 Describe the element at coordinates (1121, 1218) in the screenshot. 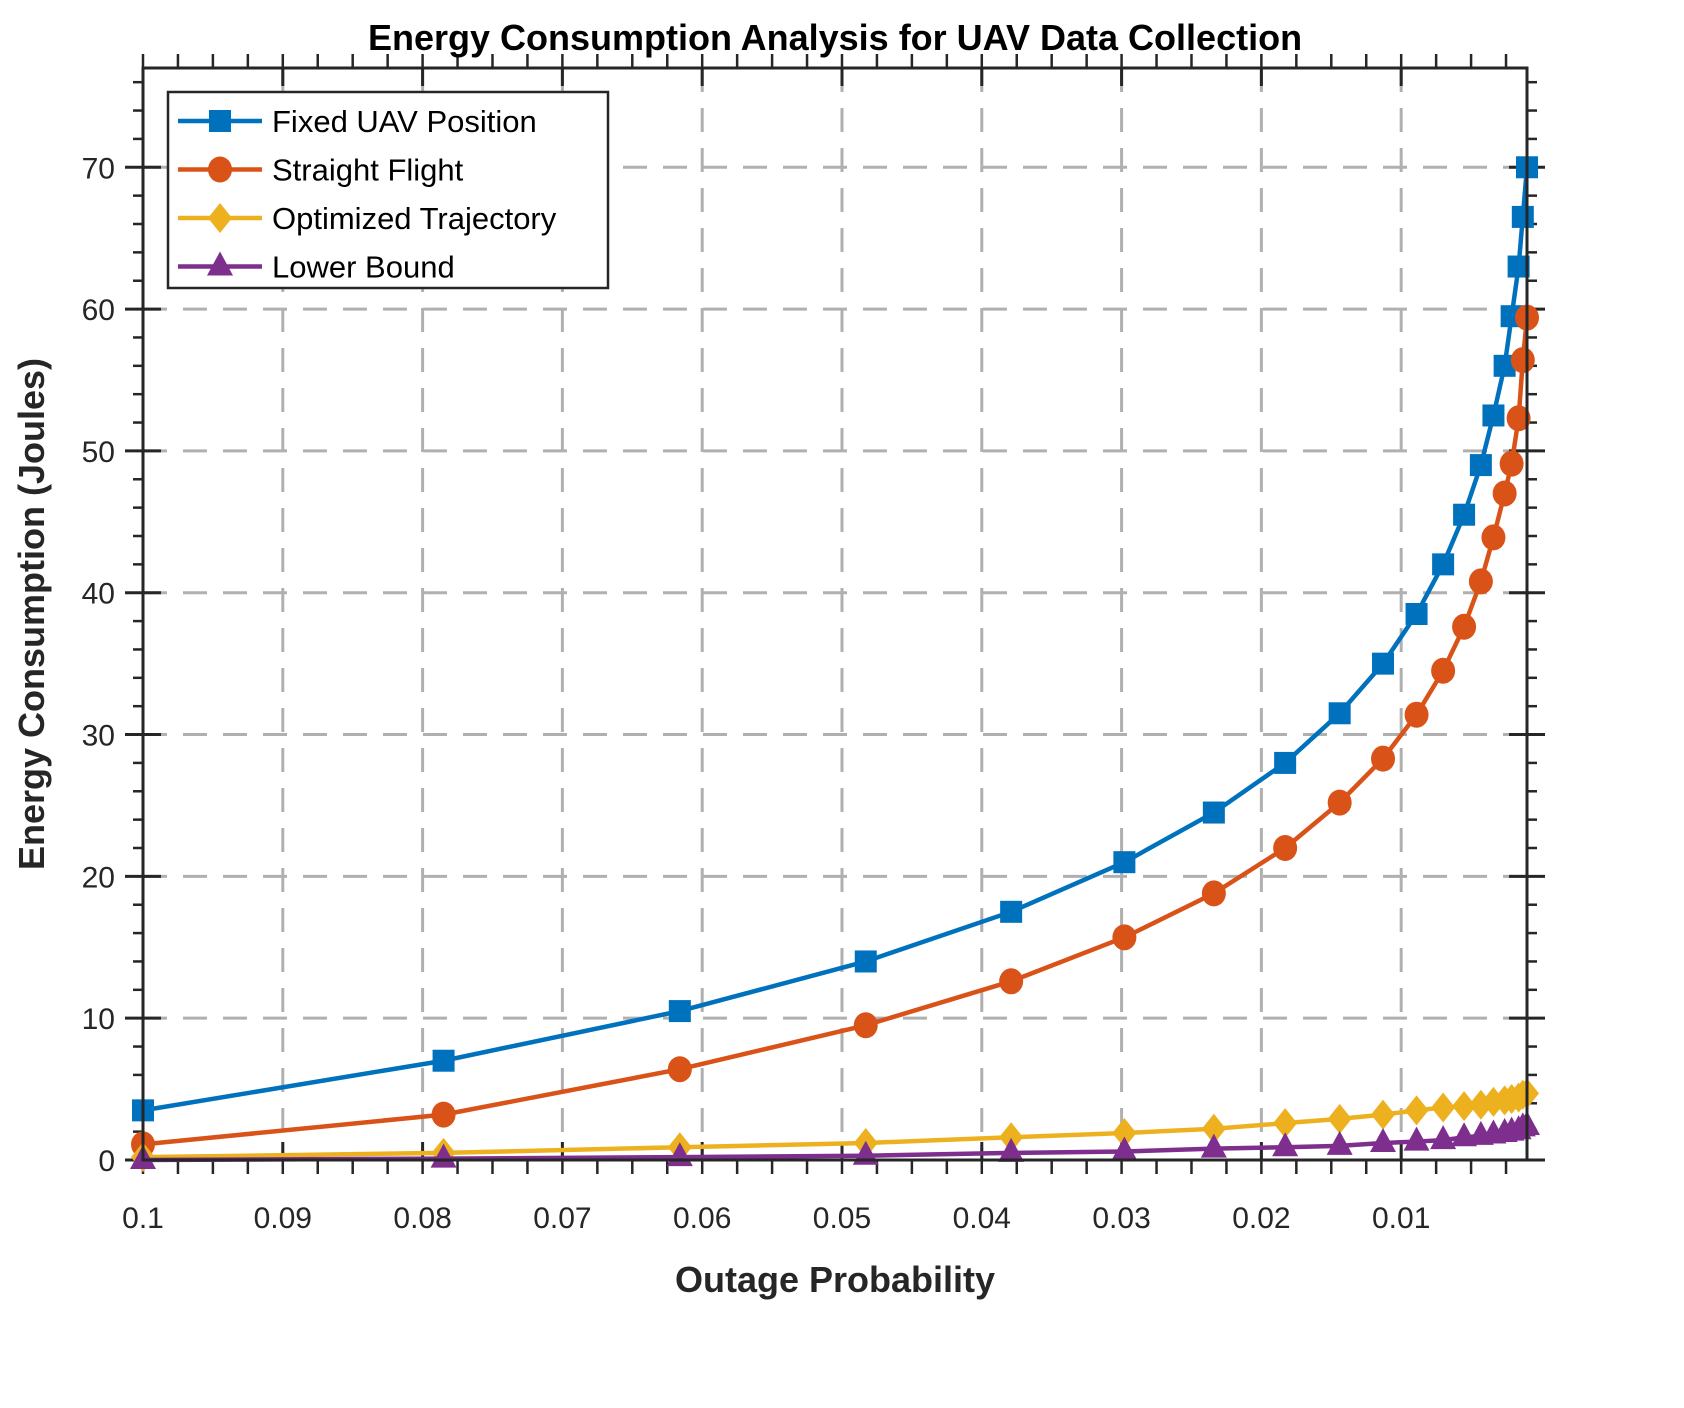

I see `x-tick-label: 0.03` at that location.